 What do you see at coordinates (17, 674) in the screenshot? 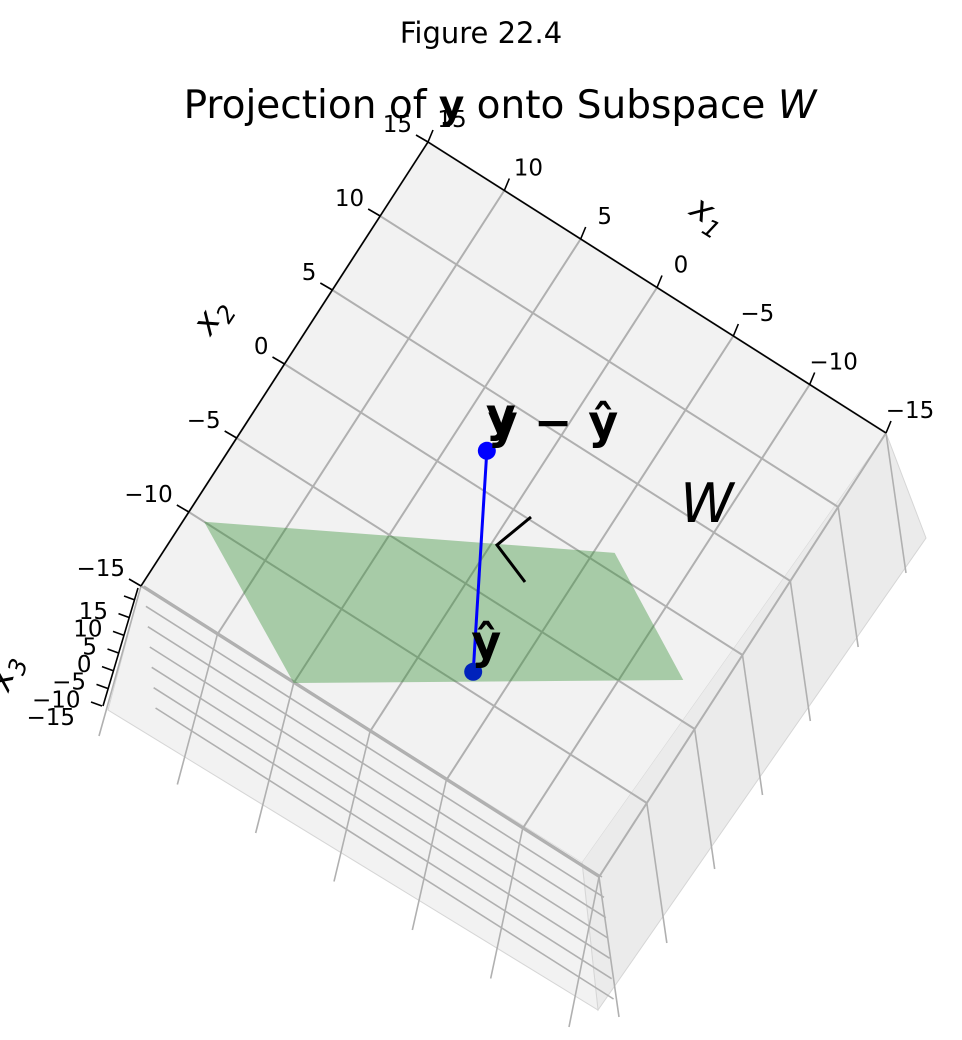
I see `x3-axis-label: x3` at bounding box center [17, 674].